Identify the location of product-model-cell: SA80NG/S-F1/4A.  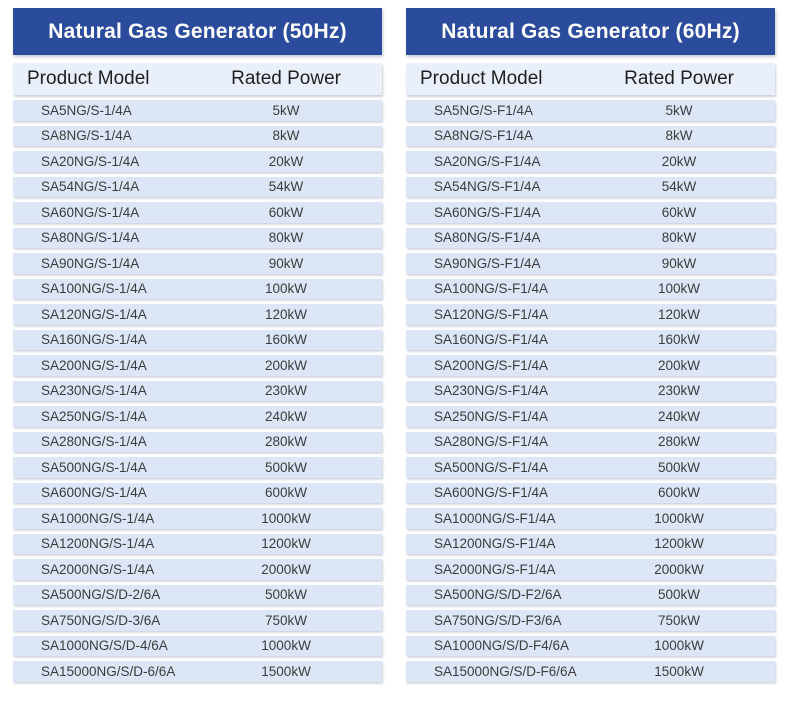
(487, 238).